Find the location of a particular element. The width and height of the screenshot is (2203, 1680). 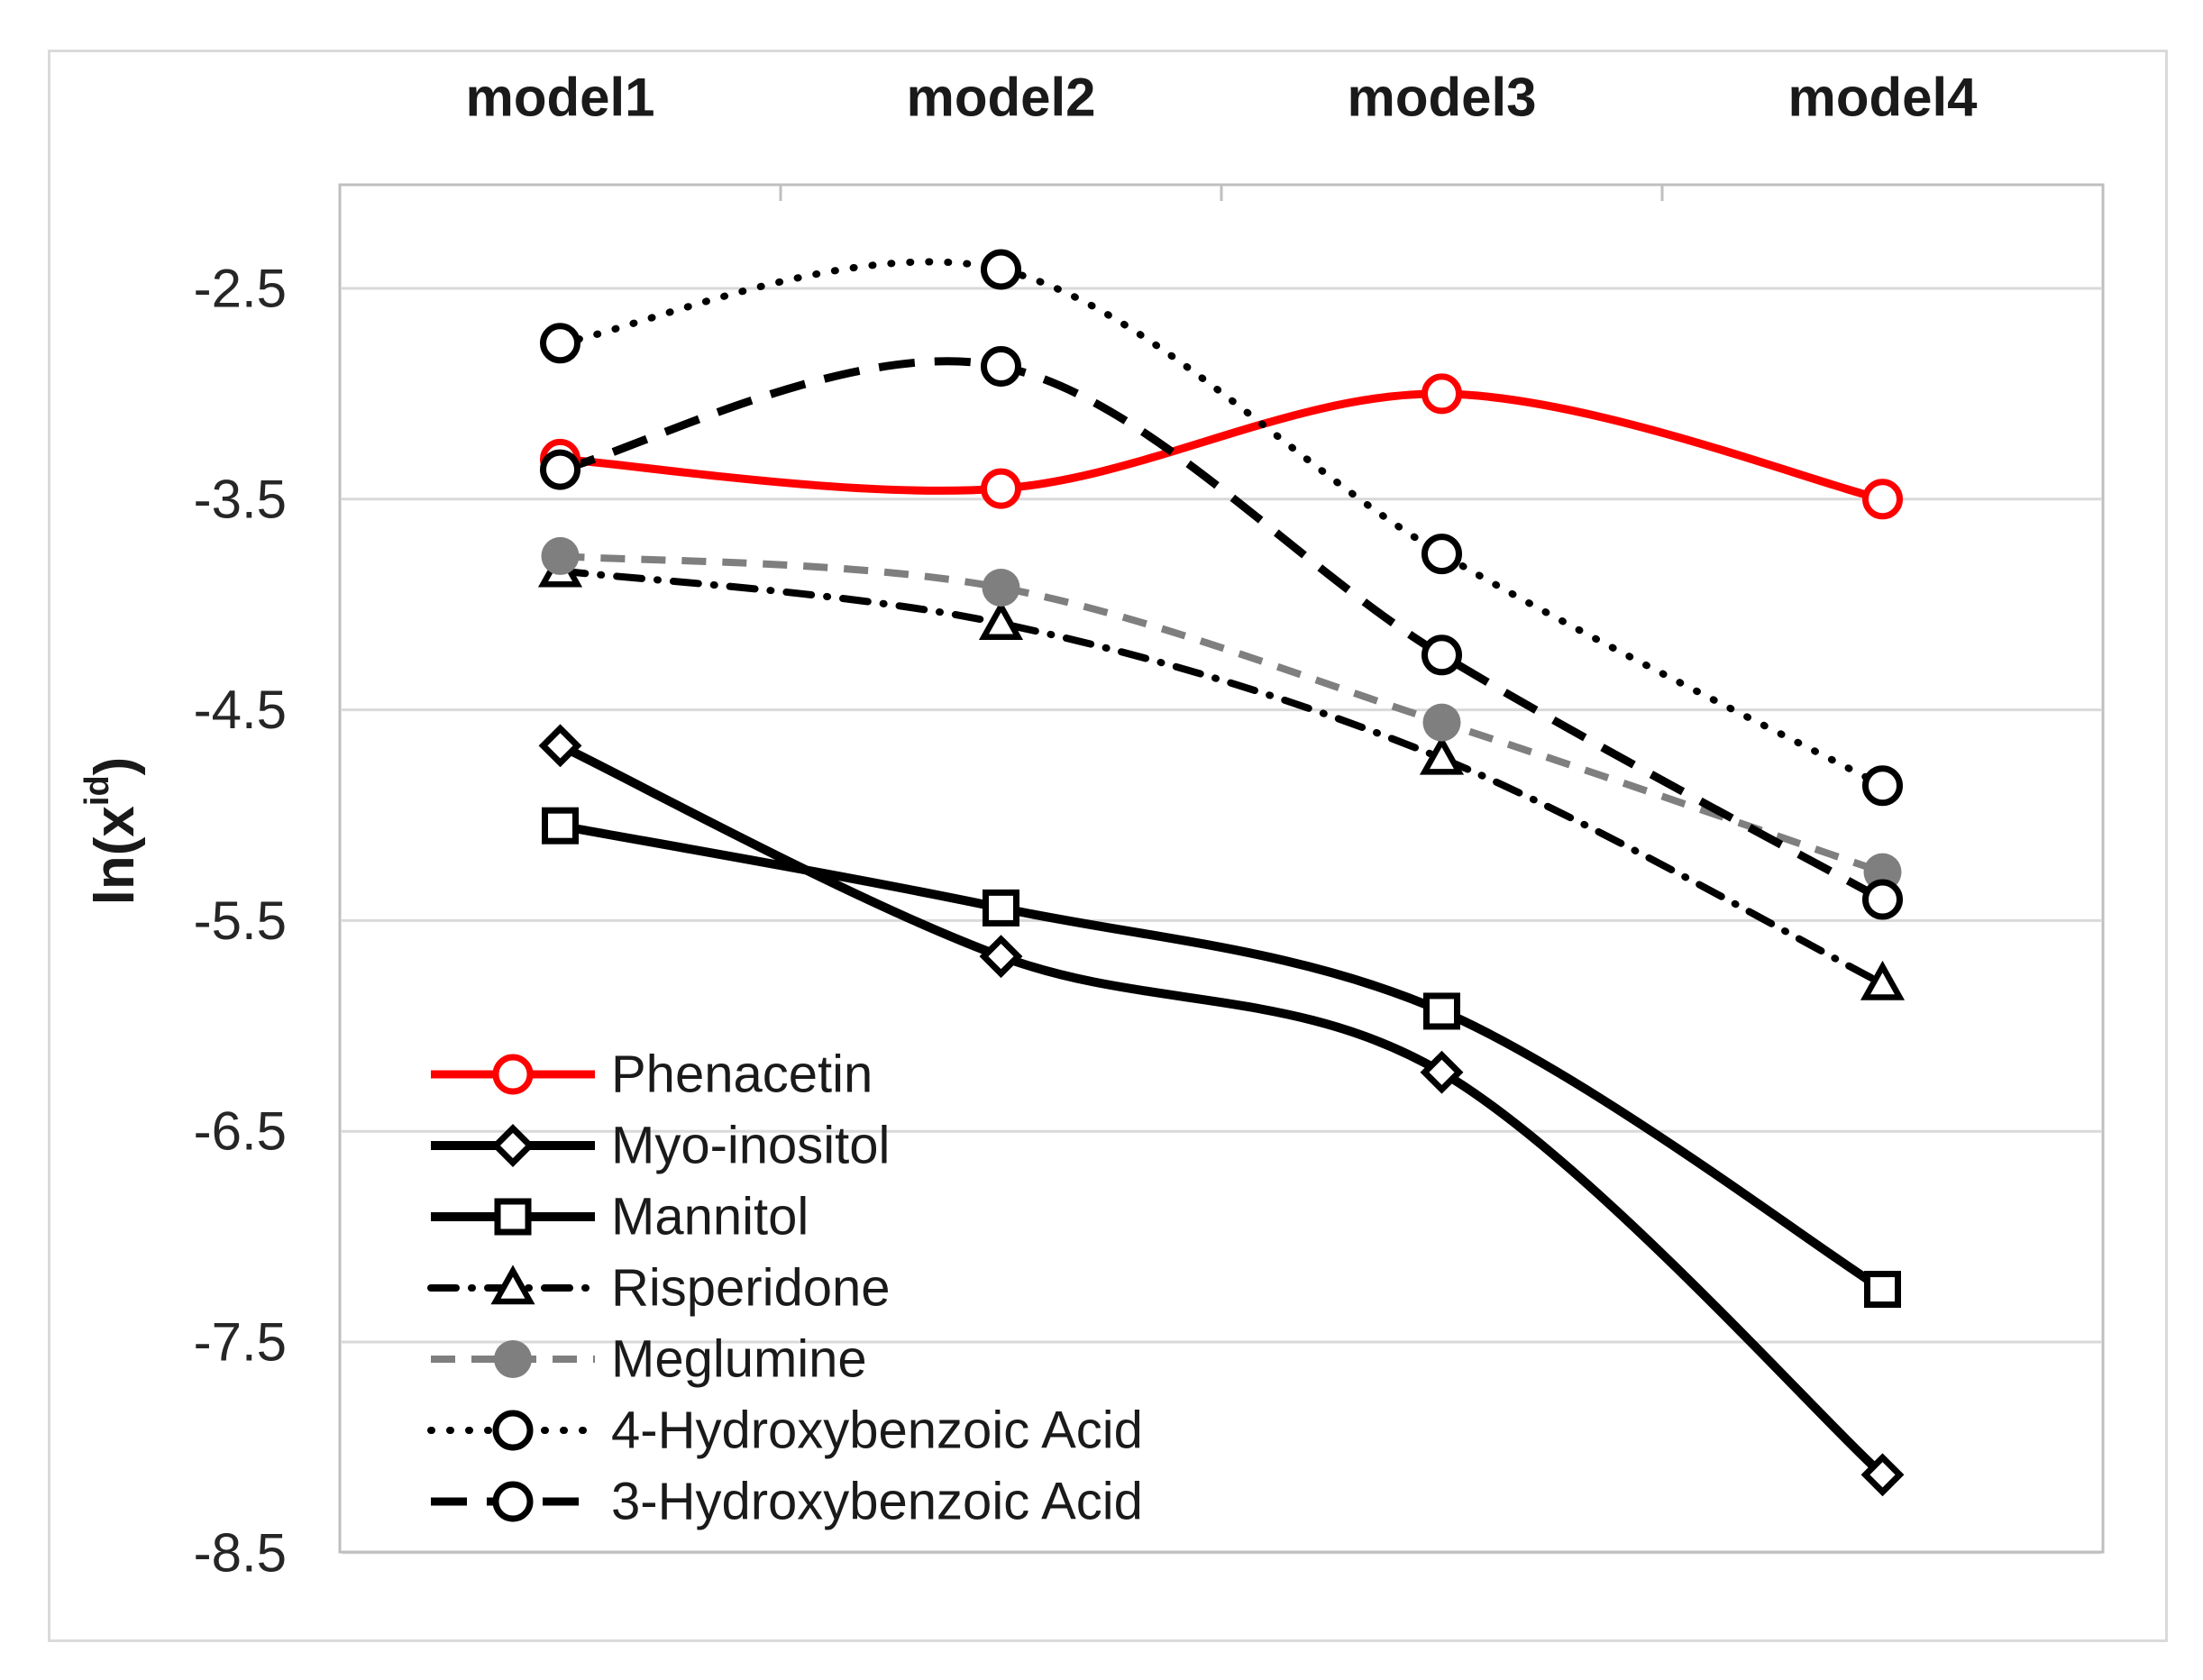

legend-label-myo-inositol: Myo-inositol is located at coordinates (751, 1146).